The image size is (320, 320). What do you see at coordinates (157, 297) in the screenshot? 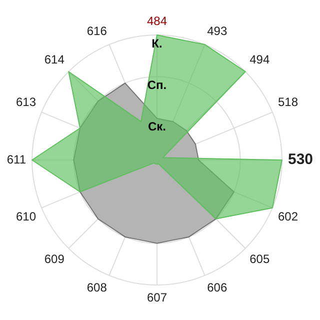
I see `spoke-label: 607` at bounding box center [157, 297].